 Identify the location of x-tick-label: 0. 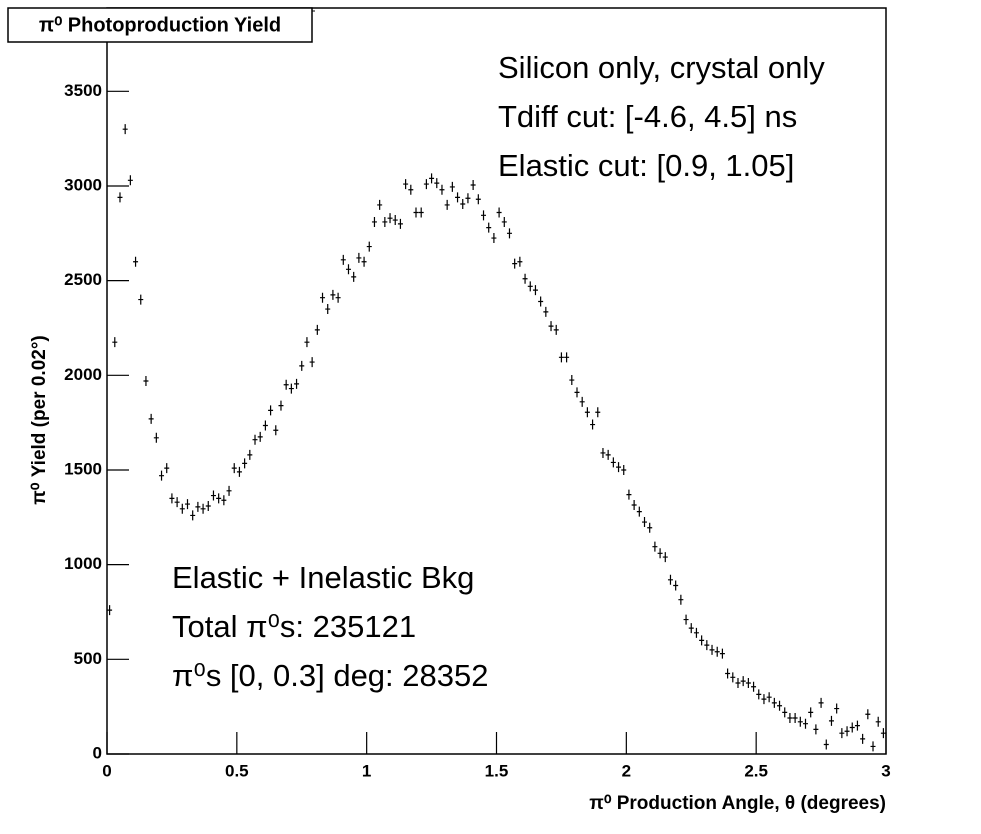
(106, 770).